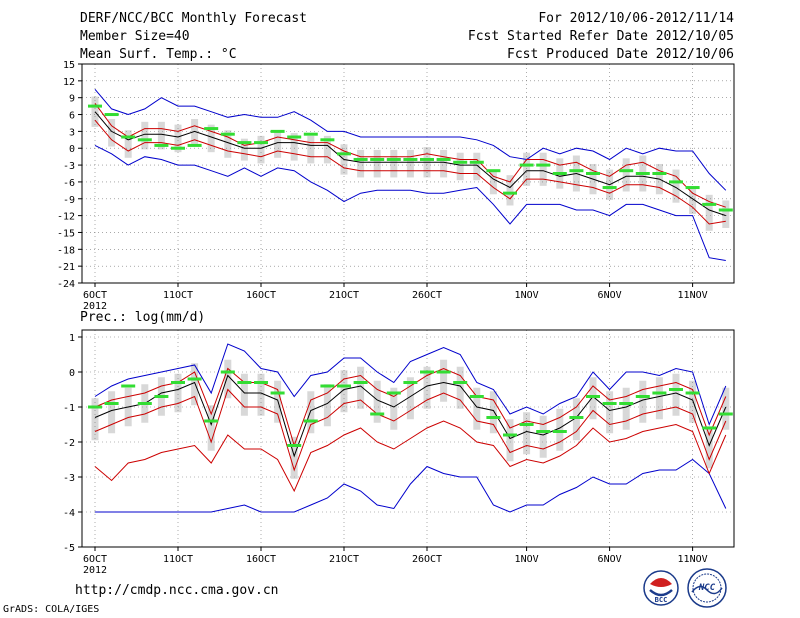  Describe the element at coordinates (69, 443) in the screenshot. I see `y-tick-label: -2` at that location.